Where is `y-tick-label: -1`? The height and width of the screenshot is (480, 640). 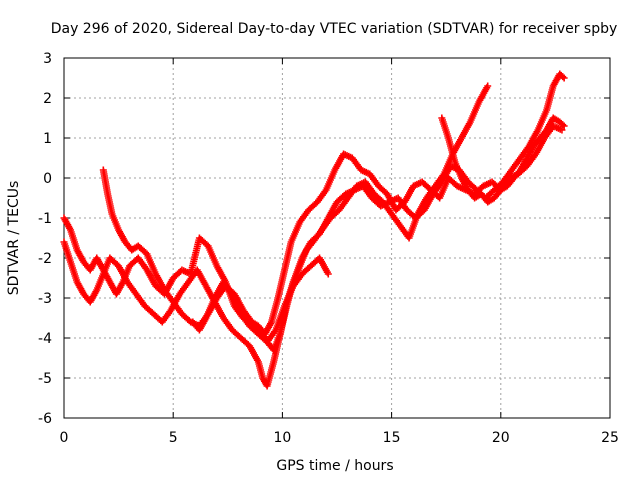
y-tick-label: -1 is located at coordinates (45, 219).